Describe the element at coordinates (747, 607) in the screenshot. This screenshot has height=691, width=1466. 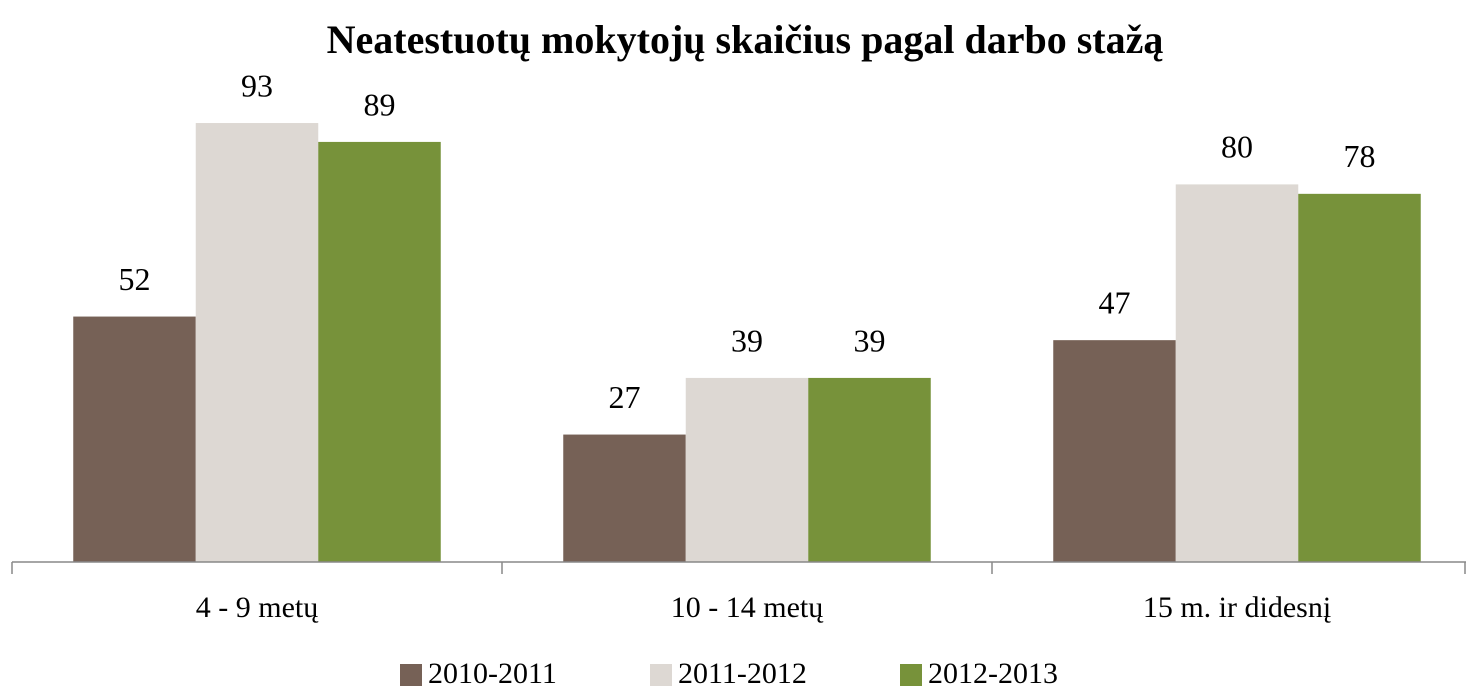
I see `x-tick-label: 10 - 14 metų` at that location.